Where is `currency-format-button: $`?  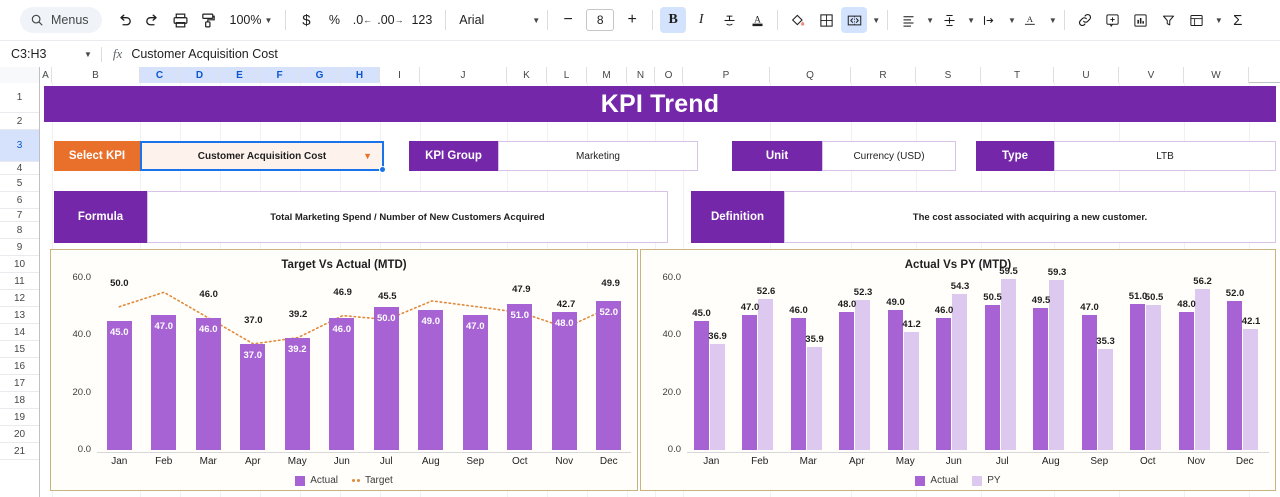
currency-format-button: $ is located at coordinates (306, 20).